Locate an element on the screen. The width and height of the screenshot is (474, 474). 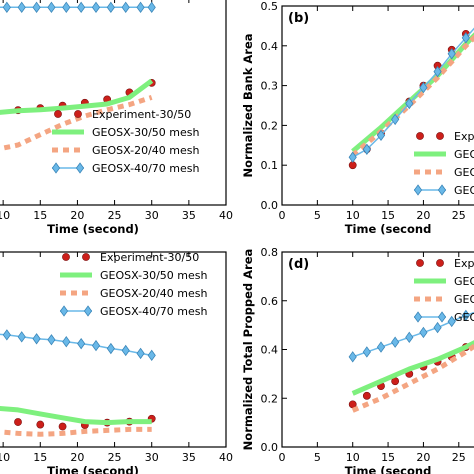
legend-label: Expe is located at coordinates (464, 263).